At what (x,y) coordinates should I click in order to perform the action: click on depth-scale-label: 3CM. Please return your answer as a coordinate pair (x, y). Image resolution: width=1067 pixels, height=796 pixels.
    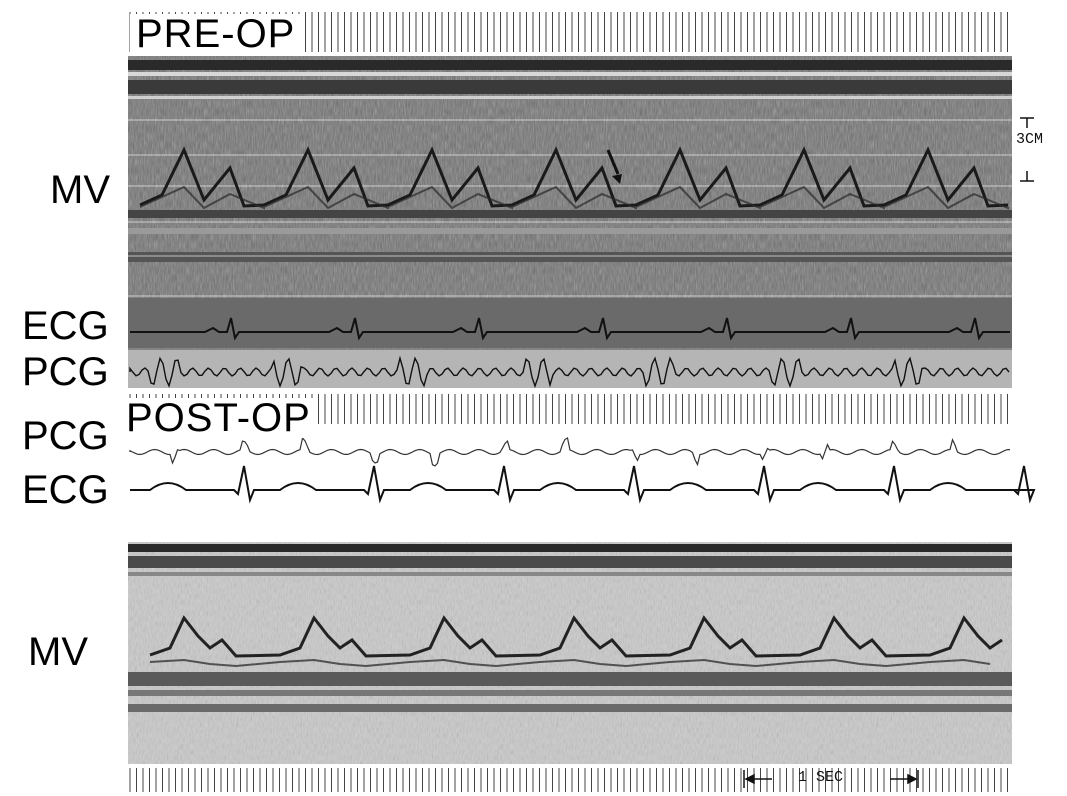
    Looking at the image, I should click on (1030, 139).